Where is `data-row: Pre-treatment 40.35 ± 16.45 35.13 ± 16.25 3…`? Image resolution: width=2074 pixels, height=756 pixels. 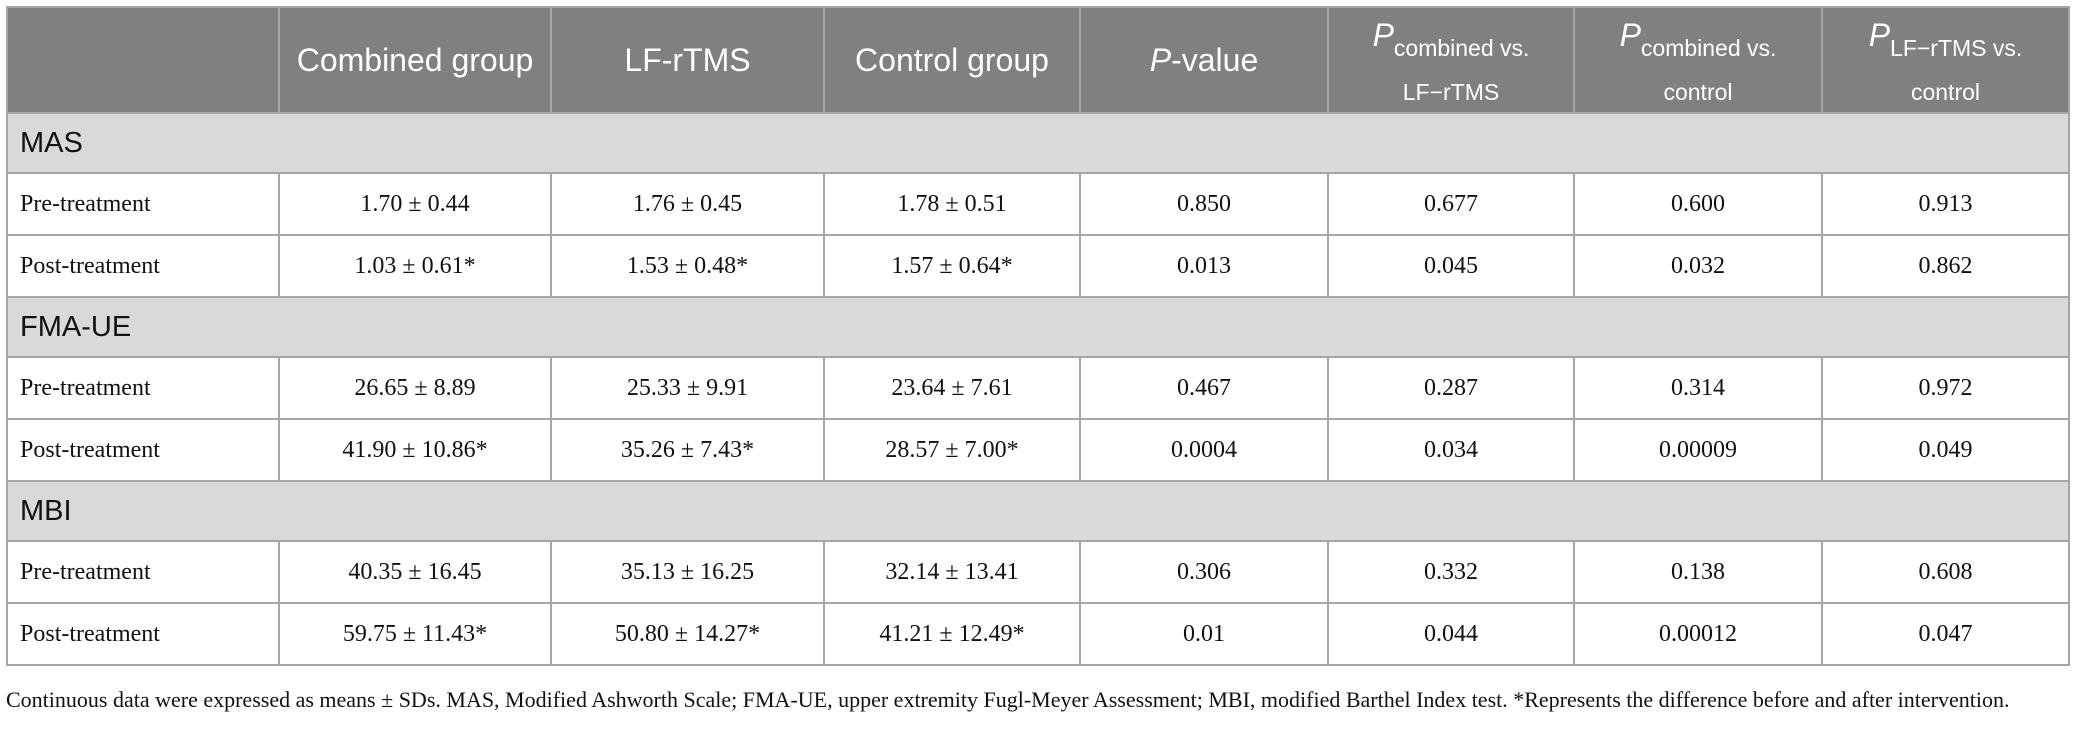 data-row: Pre-treatment 40.35 ± 16.45 35.13 ± 16.25 3… is located at coordinates (1038, 572).